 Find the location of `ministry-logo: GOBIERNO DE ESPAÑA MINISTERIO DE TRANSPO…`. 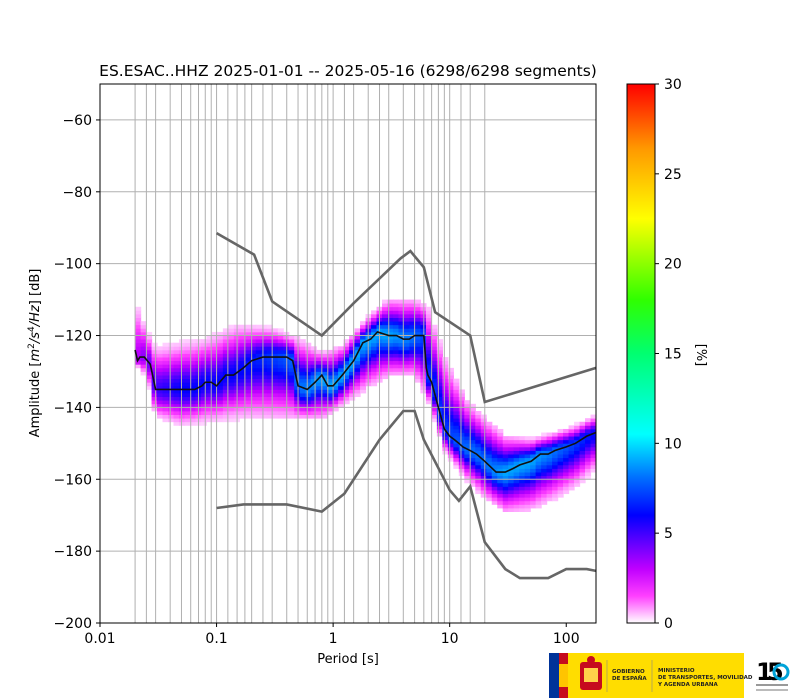

ministry-logo: GOBIERNO DE ESPAÑA MINISTERIO DE TRANSPO… is located at coordinates (651, 675).